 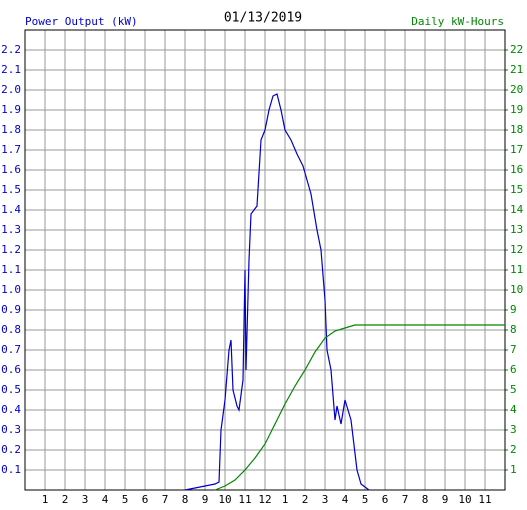 What do you see at coordinates (11, 369) in the screenshot?
I see `y-tick-label: 0.6` at bounding box center [11, 369].